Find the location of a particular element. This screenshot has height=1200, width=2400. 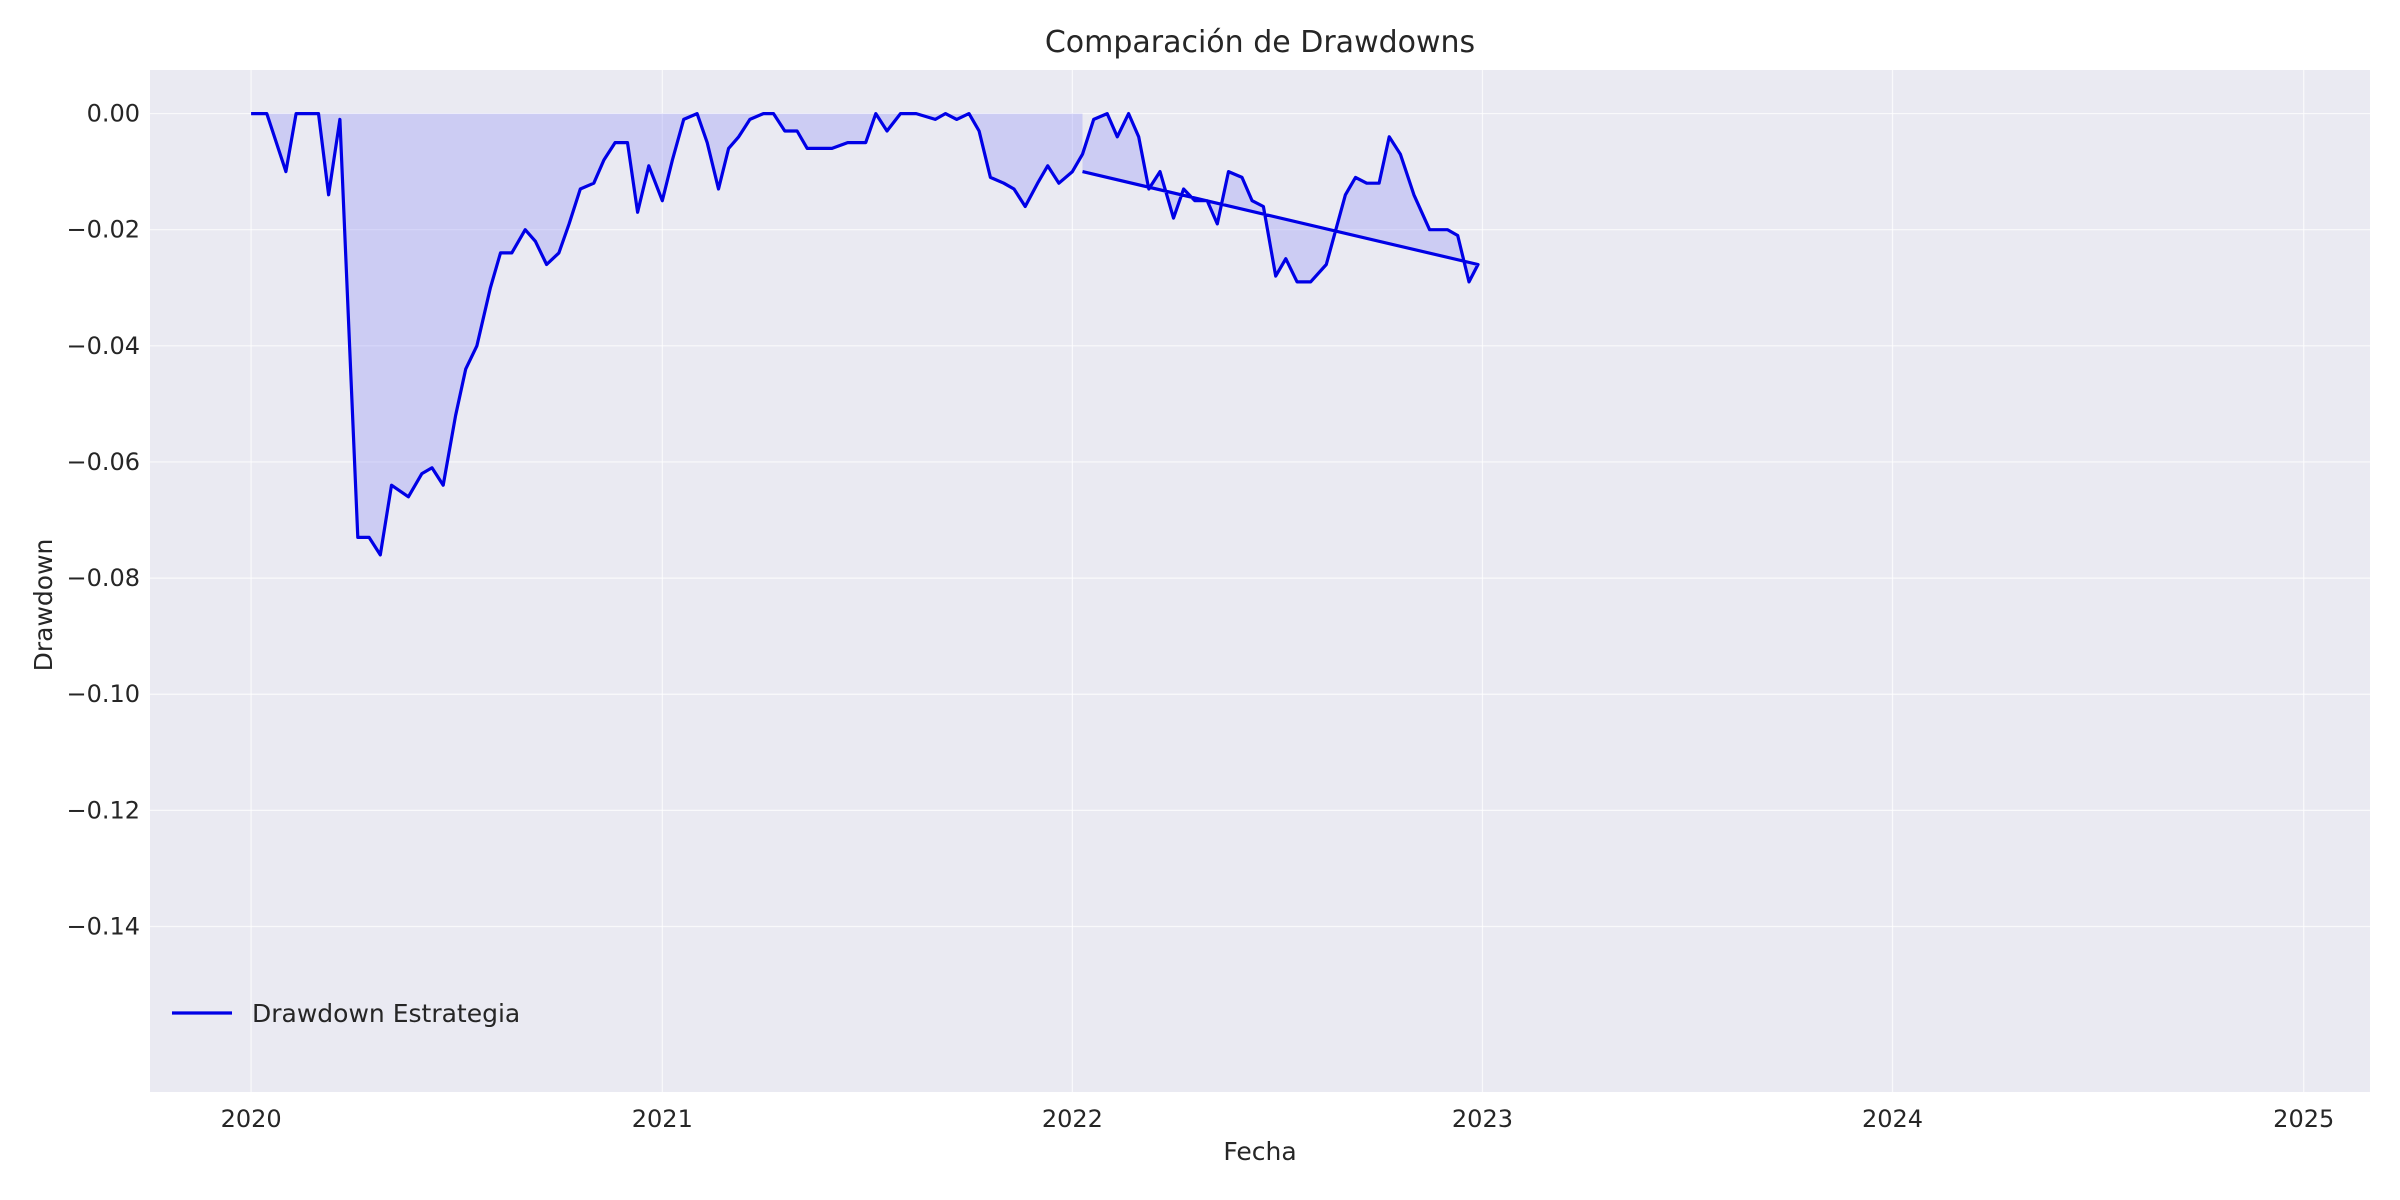

x-axis-ticks: 2020 2021 2022 2023 2024 2025 is located at coordinates (1278, 1119).